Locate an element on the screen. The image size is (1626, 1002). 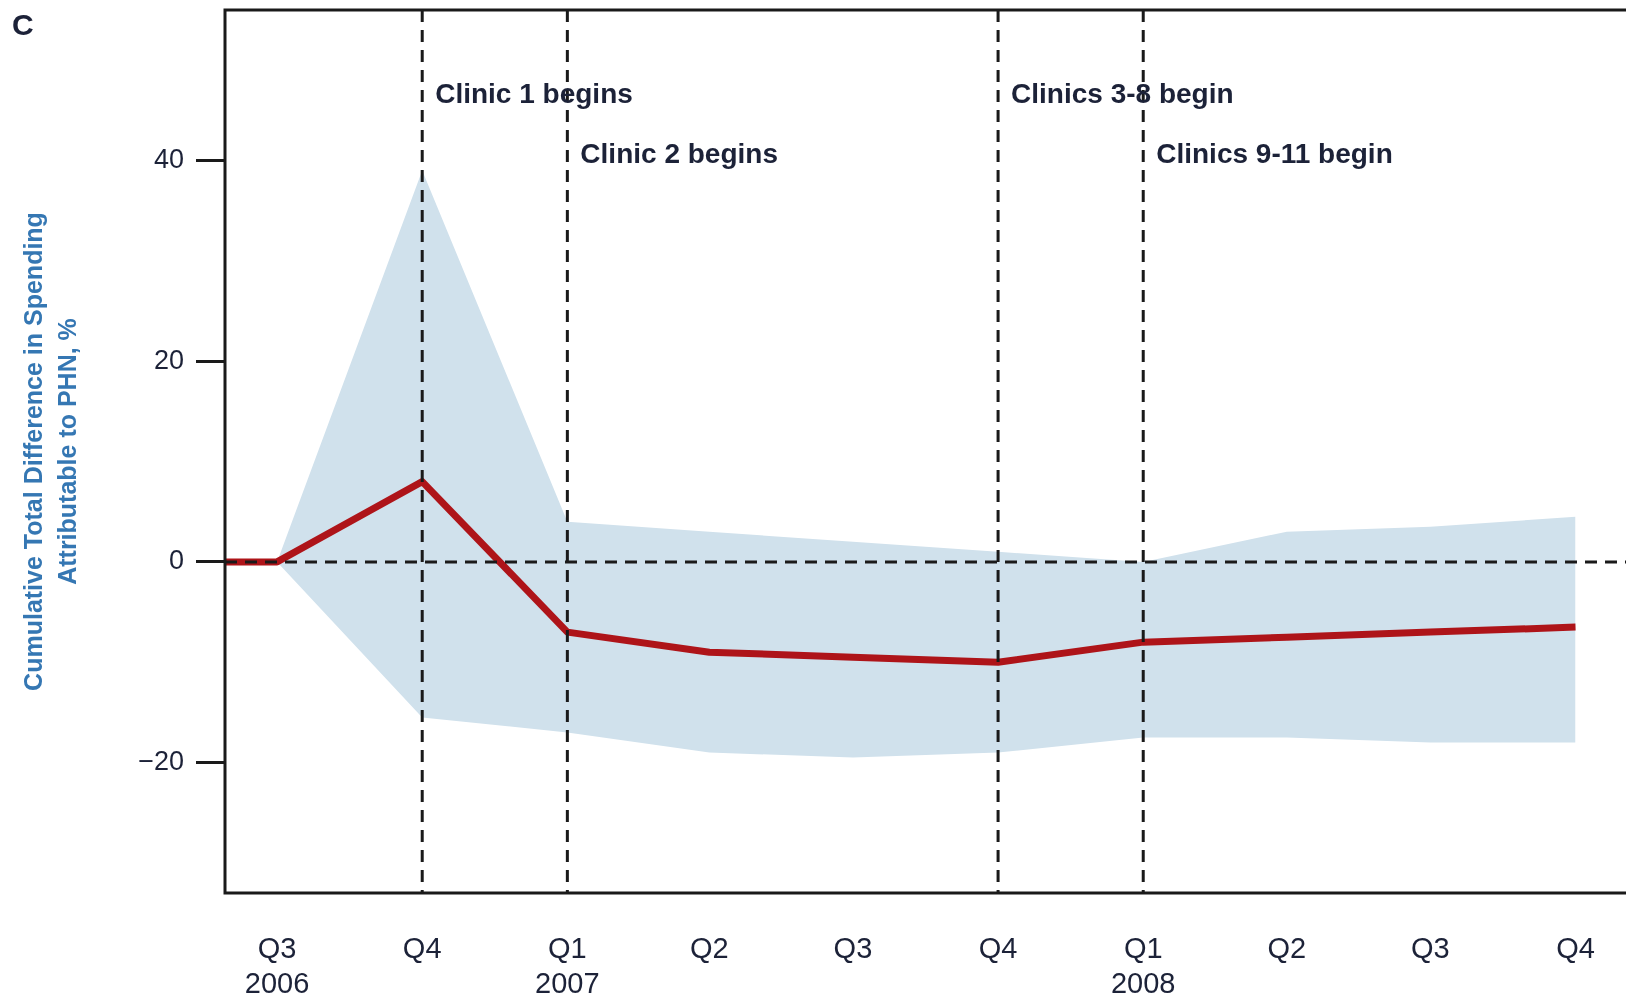
y-tick-label: 40 is located at coordinates (168, 158).